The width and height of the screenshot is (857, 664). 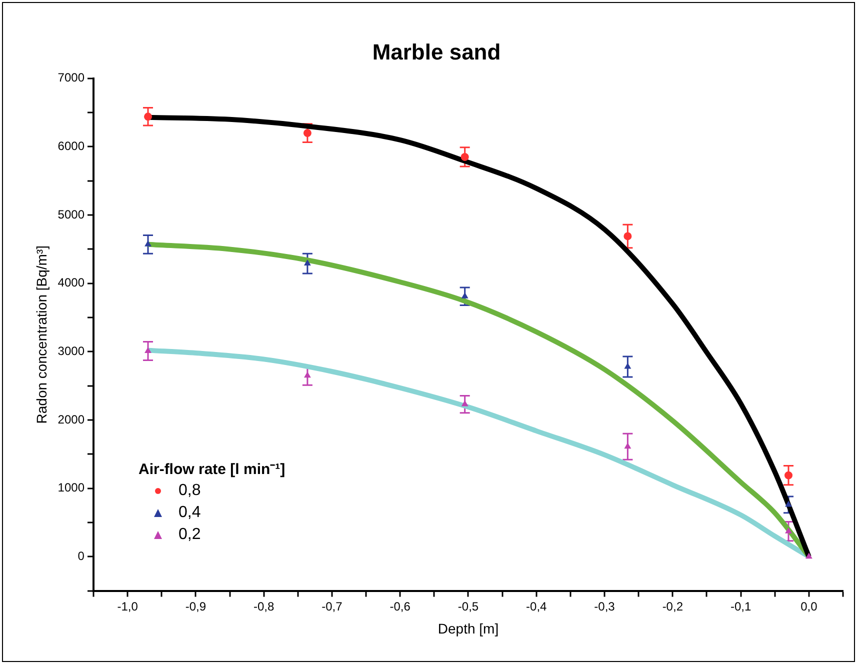 What do you see at coordinates (332, 606) in the screenshot?
I see `x-tick-label: -0,7` at bounding box center [332, 606].